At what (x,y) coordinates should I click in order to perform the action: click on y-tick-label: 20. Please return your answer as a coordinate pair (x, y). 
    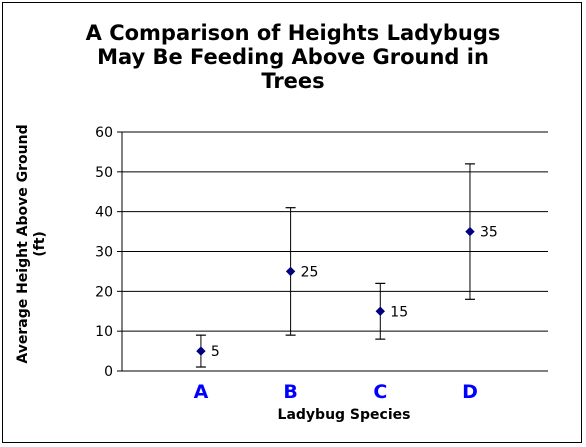
    Looking at the image, I should click on (104, 292).